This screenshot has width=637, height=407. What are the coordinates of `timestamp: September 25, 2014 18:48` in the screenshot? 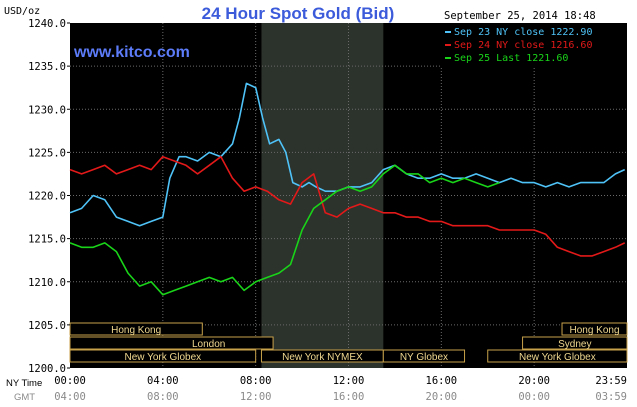 It's located at (520, 16).